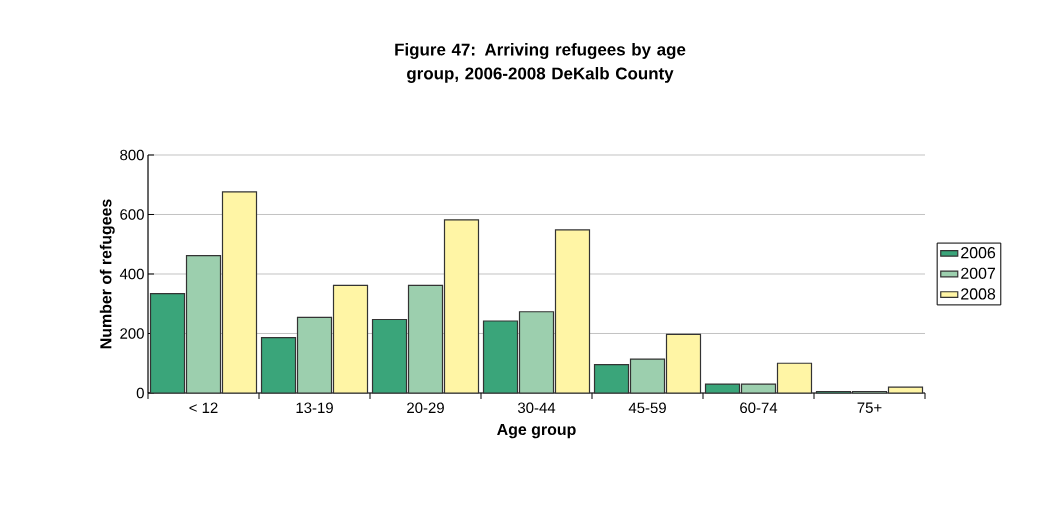 The height and width of the screenshot is (518, 1041). Describe the element at coordinates (140, 393) in the screenshot. I see `y-tick-label: 0` at that location.